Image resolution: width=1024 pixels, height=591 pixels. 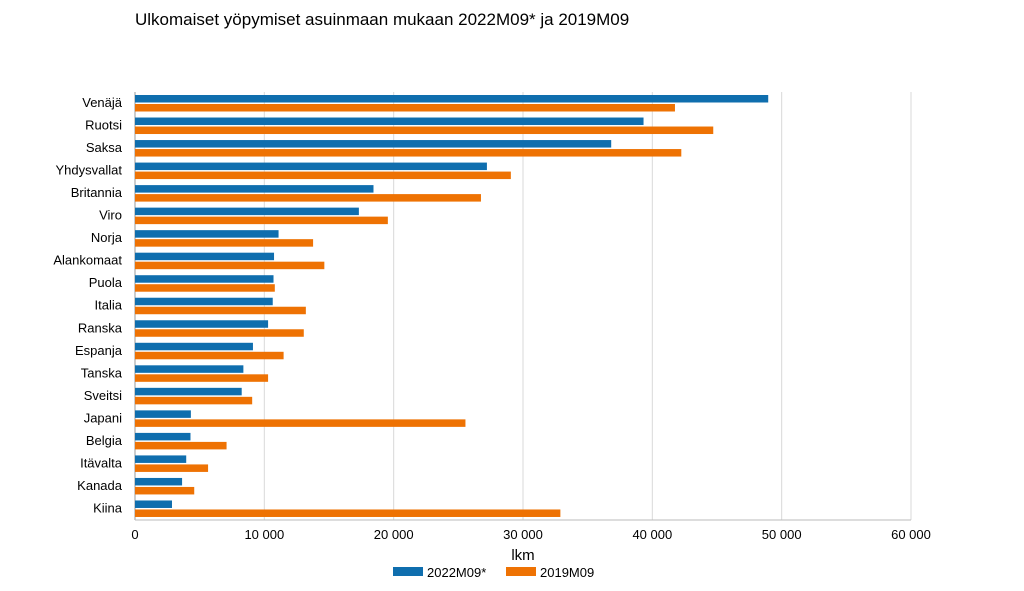 What do you see at coordinates (109, 305) in the screenshot?
I see `category-label: Italia` at bounding box center [109, 305].